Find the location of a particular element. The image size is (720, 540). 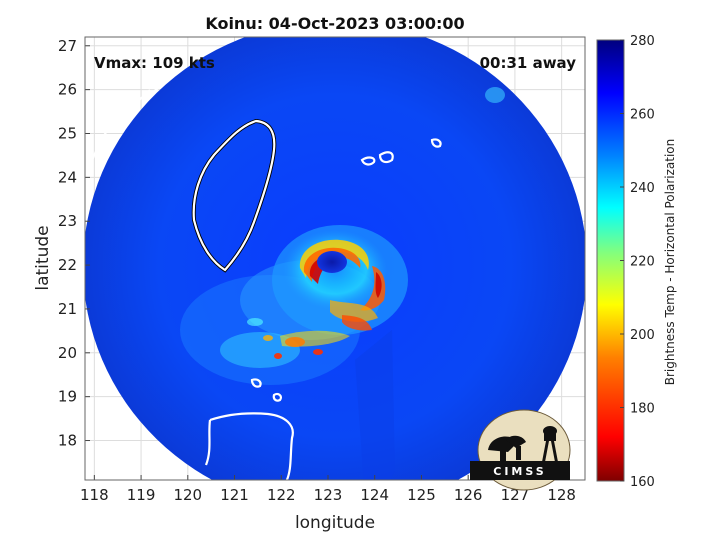

eyewall-orange is located at coordinates (332, 264).